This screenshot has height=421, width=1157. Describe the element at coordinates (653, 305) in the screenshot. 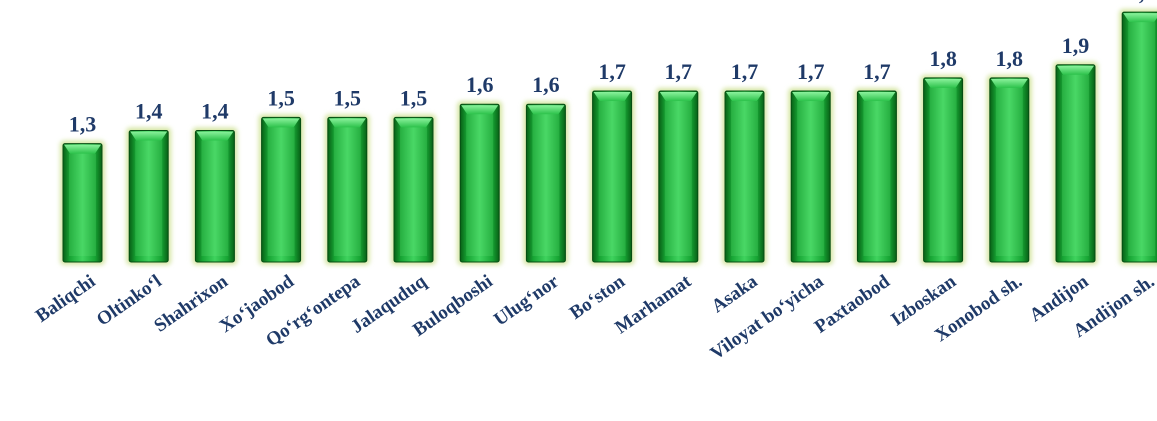

I see `category-label: Marhamat` at that location.